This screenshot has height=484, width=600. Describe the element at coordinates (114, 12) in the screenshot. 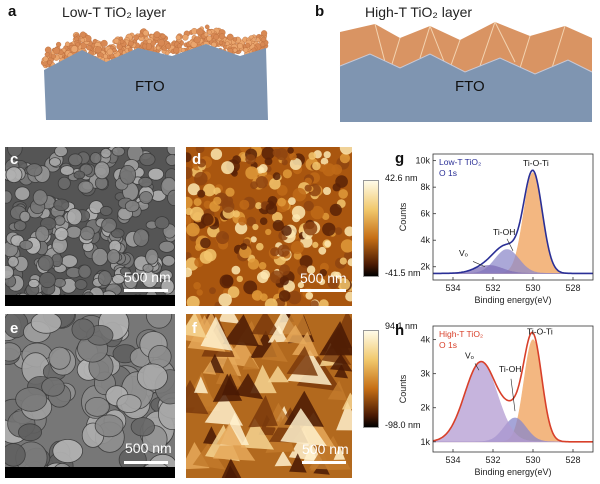

I see `panel-a-title: Low-T TiO₂ layer` at that location.